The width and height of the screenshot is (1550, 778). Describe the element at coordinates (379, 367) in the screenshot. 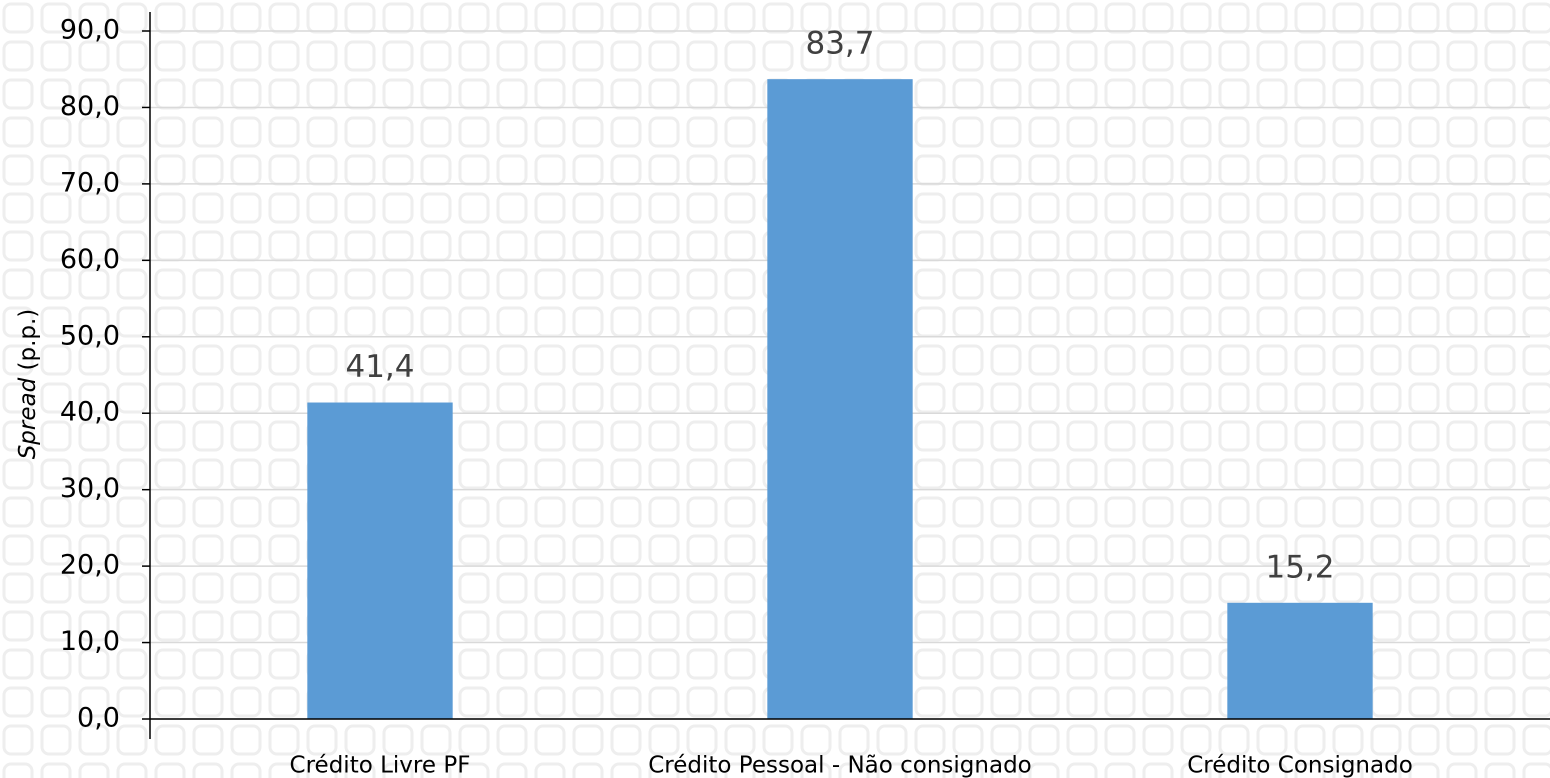

I see `data-label: 41,4` at that location.